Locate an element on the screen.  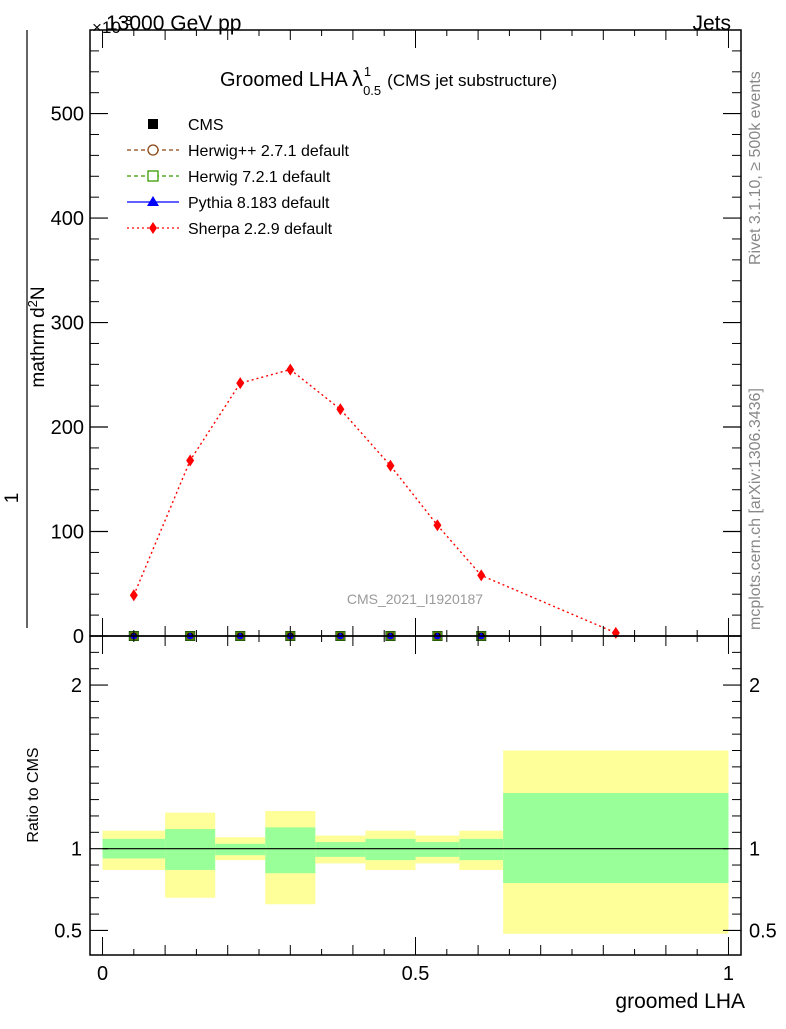
y-label-prefix: 1 is located at coordinates (12, 498).